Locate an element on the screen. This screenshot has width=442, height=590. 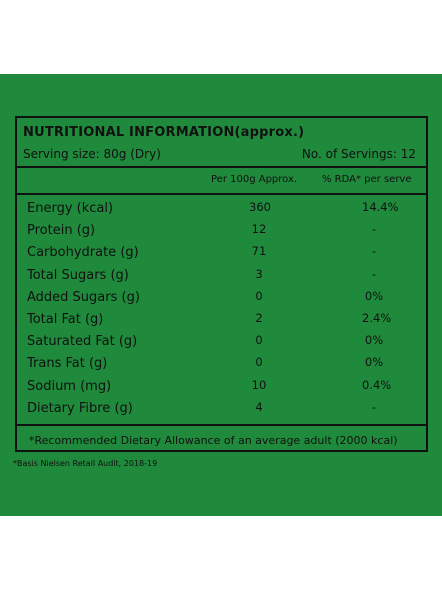
nutrient-name: Energy (kcal) is located at coordinates (70, 208).